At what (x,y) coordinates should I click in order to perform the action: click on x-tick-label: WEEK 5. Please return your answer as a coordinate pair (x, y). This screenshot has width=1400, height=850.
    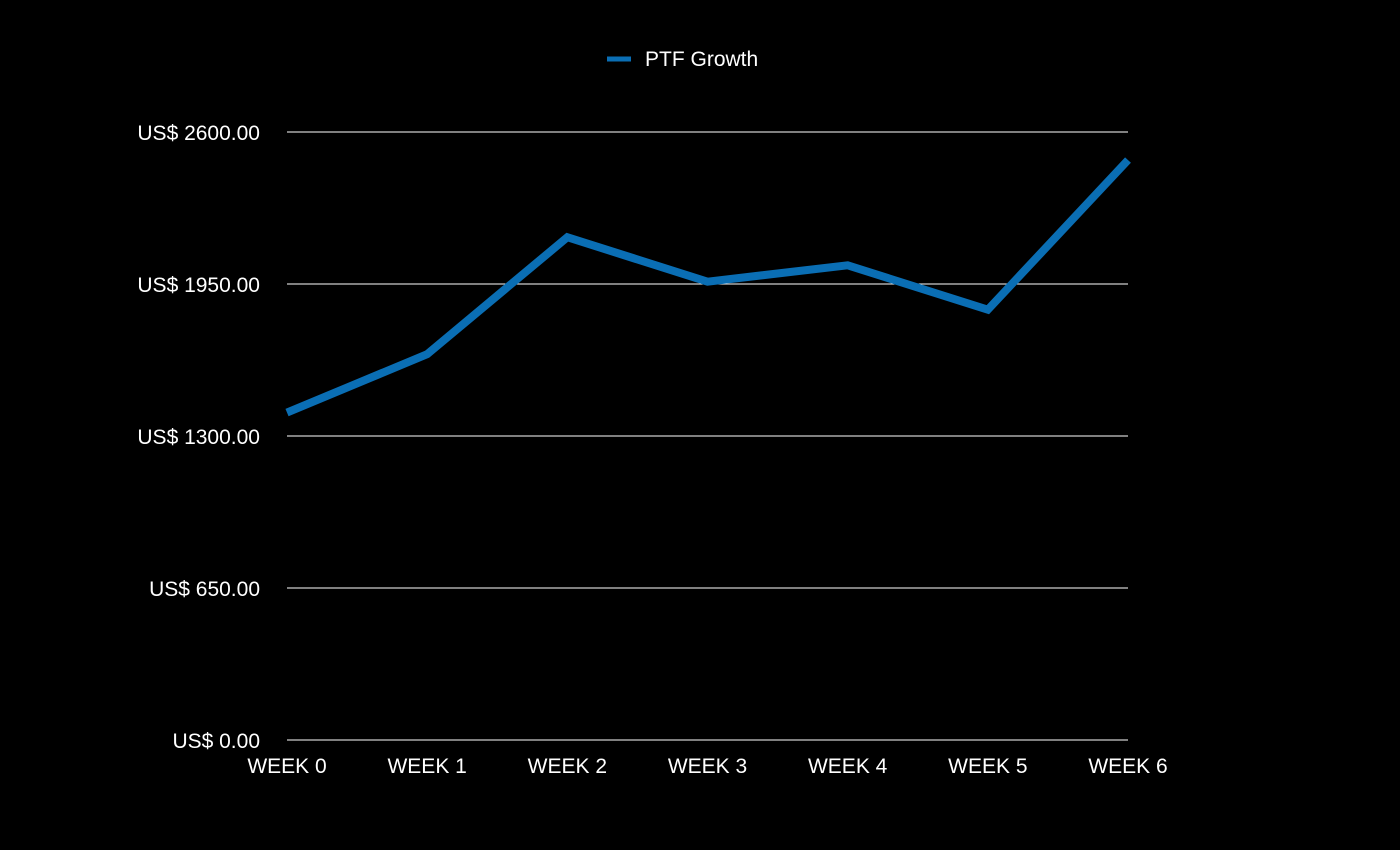
    Looking at the image, I should click on (987, 766).